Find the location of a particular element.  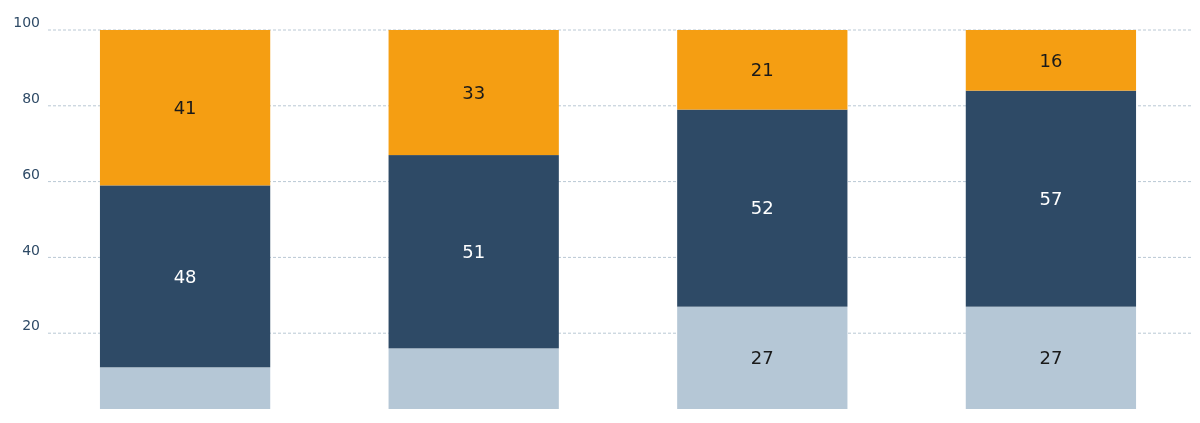

data-label: 51 is located at coordinates (474, 252).